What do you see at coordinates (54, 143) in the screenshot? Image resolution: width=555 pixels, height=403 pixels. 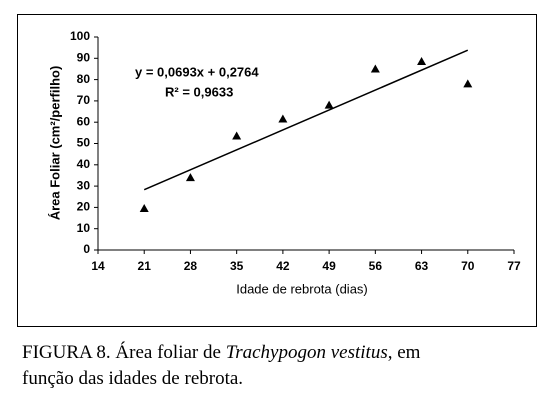 I see `y-axis-title: Área Foliar (cm²/perfilho)` at bounding box center [54, 143].